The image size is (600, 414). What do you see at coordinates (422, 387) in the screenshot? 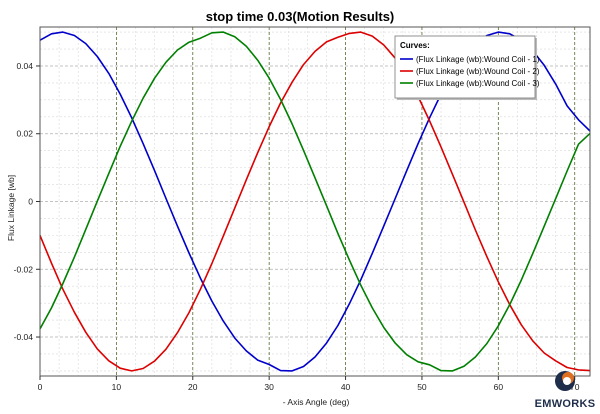
I see `x-tick-label: 50` at bounding box center [422, 387].